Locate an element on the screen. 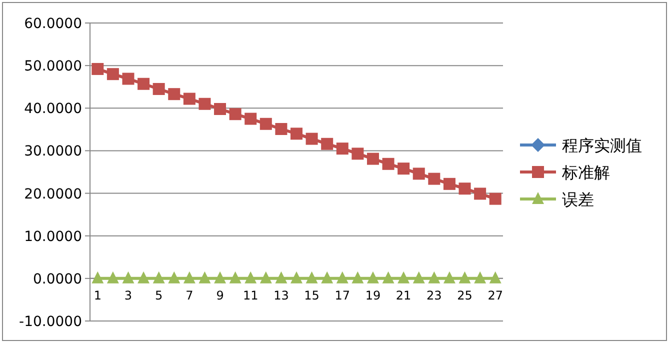  legend-label: 程序实测值 is located at coordinates (602, 145).